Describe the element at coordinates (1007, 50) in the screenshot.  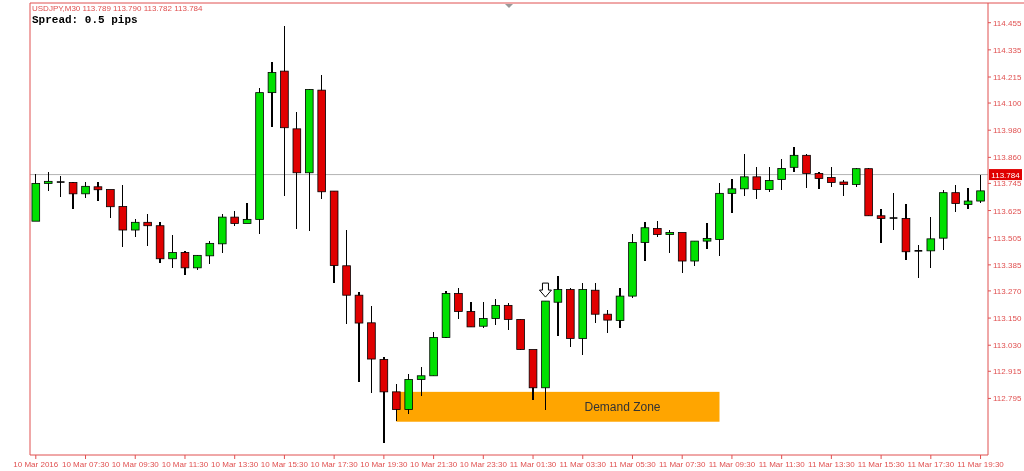
I see `y-tick-label: 114.335` at that location.